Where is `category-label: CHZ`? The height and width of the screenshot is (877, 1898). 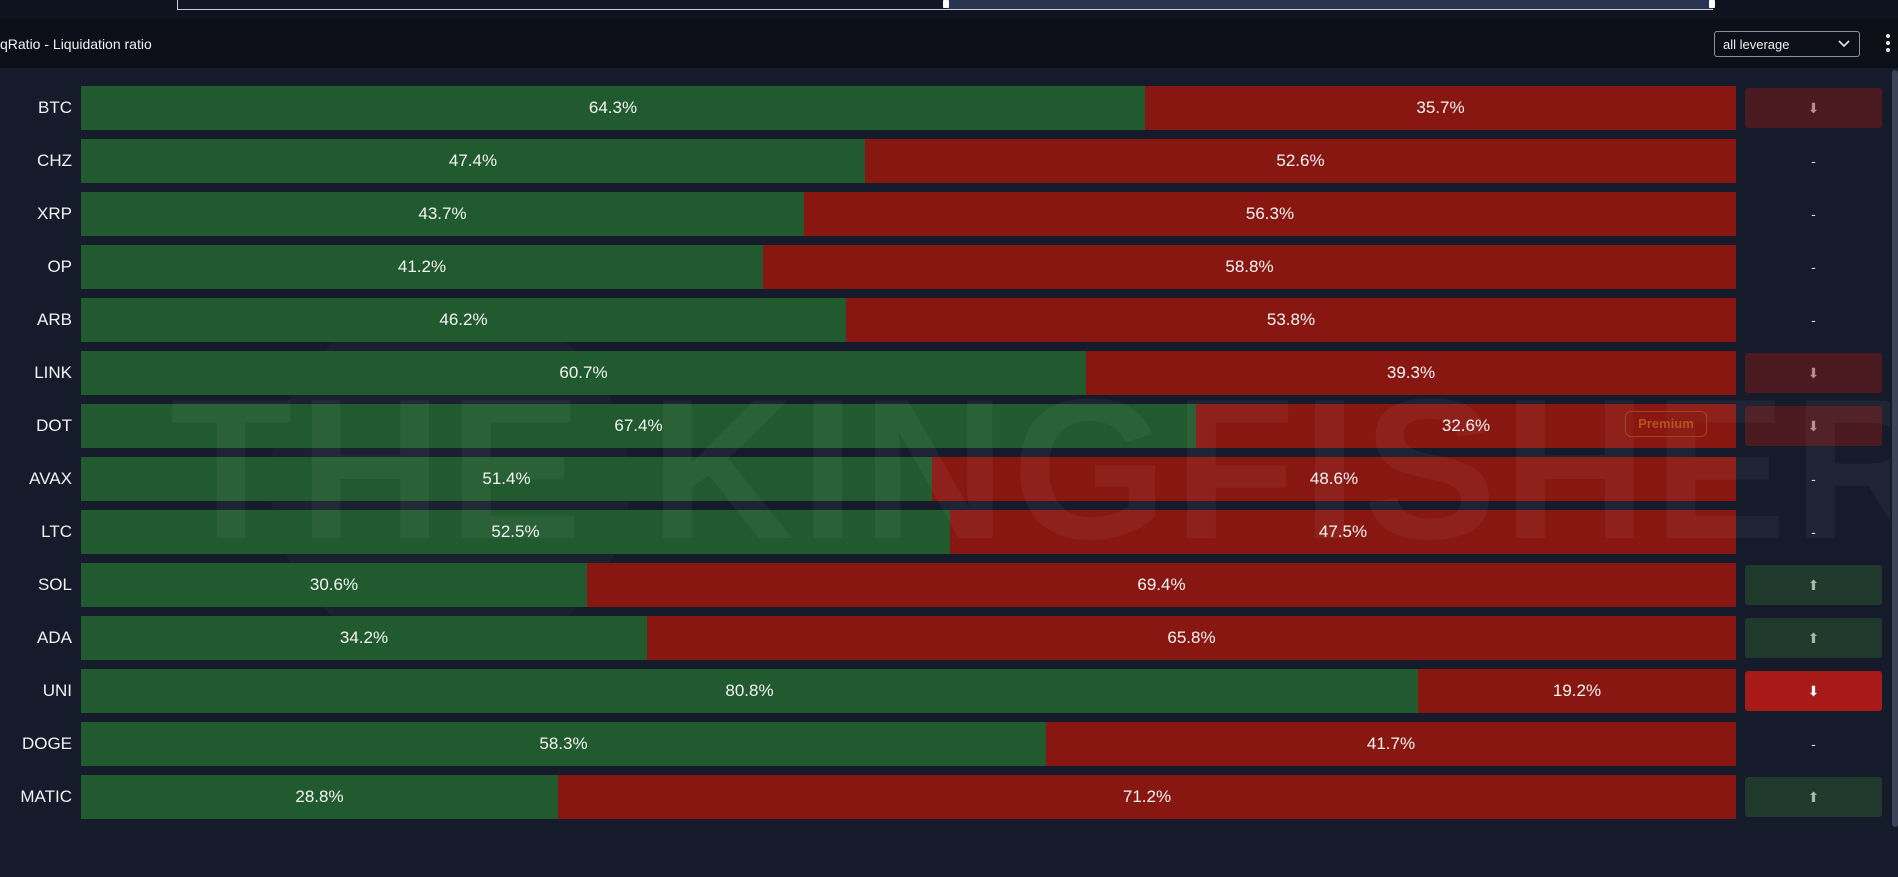 category-label: CHZ is located at coordinates (54, 160).